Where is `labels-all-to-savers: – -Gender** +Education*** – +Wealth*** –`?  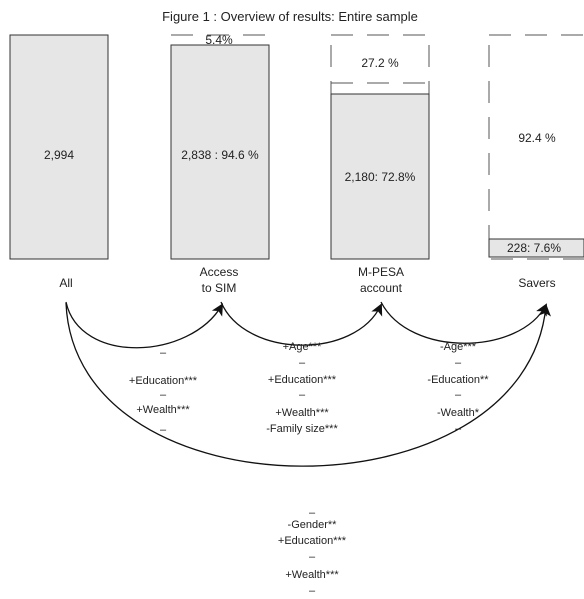 labels-all-to-savers: – -Gender** +Education*** – +Wealth*** – is located at coordinates (312, 552).